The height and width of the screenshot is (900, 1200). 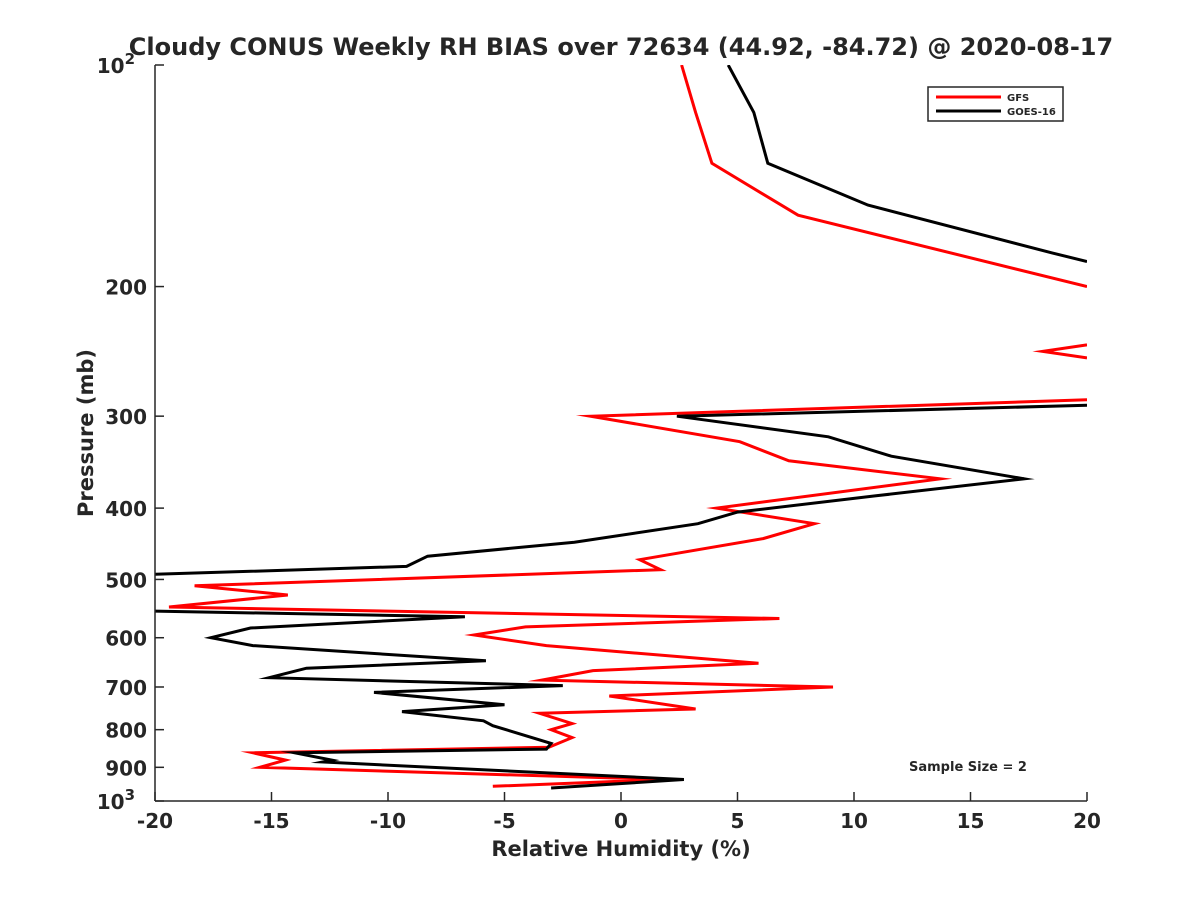 I want to click on x-tick-label: 15, so click(x=971, y=821).